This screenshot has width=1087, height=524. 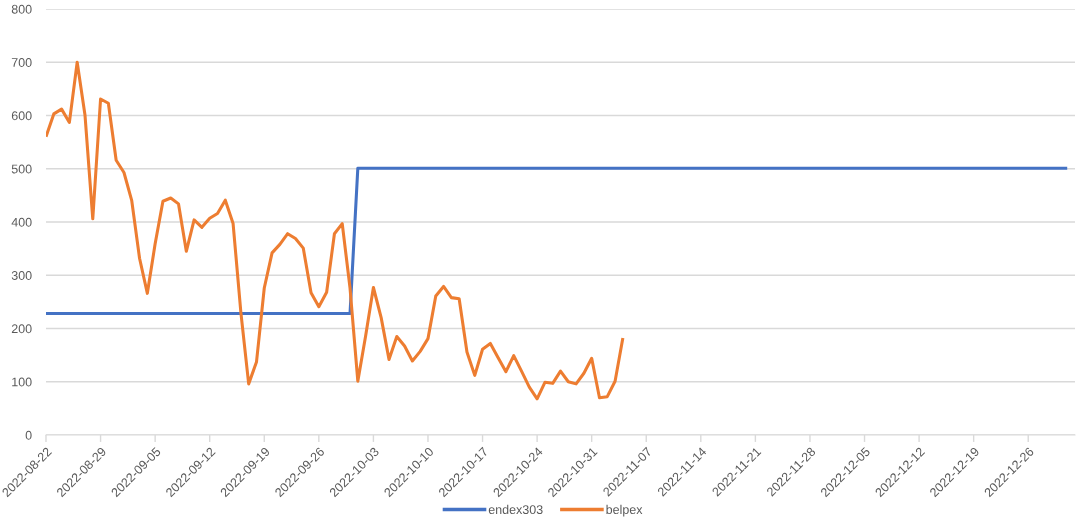 I want to click on y-tick-label: 300, so click(x=21, y=275).